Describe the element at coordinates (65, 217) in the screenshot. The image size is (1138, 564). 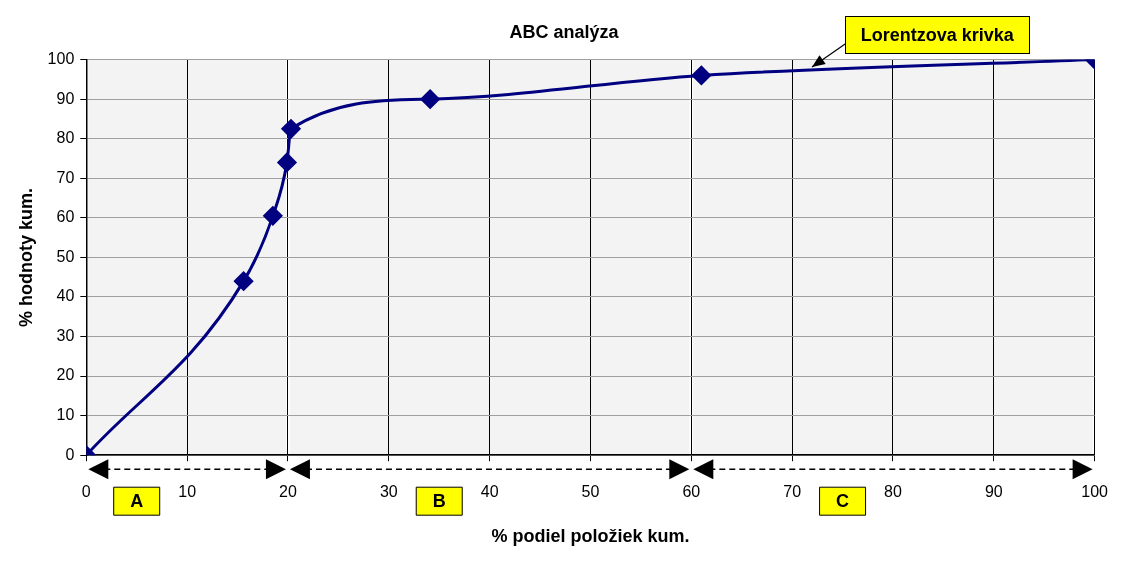
I see `y-tick-label: 60` at that location.